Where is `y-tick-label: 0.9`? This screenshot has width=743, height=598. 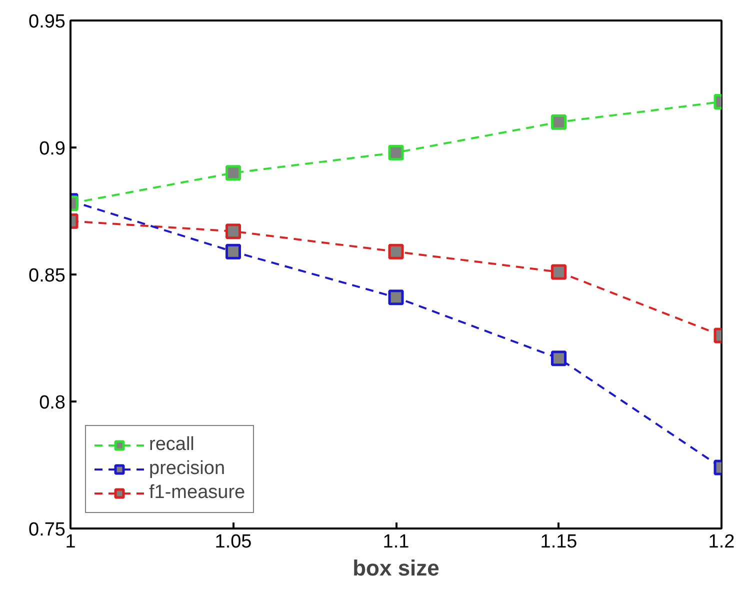 y-tick-label: 0.9 is located at coordinates (52, 149).